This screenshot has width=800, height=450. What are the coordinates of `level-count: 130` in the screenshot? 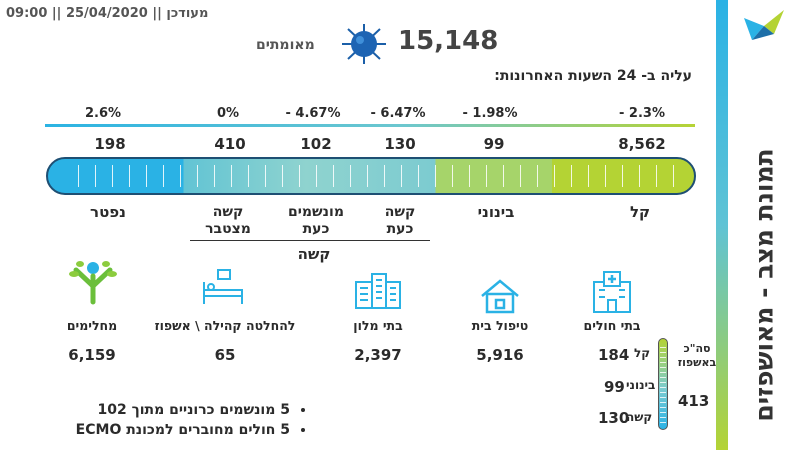 It's located at (614, 418).